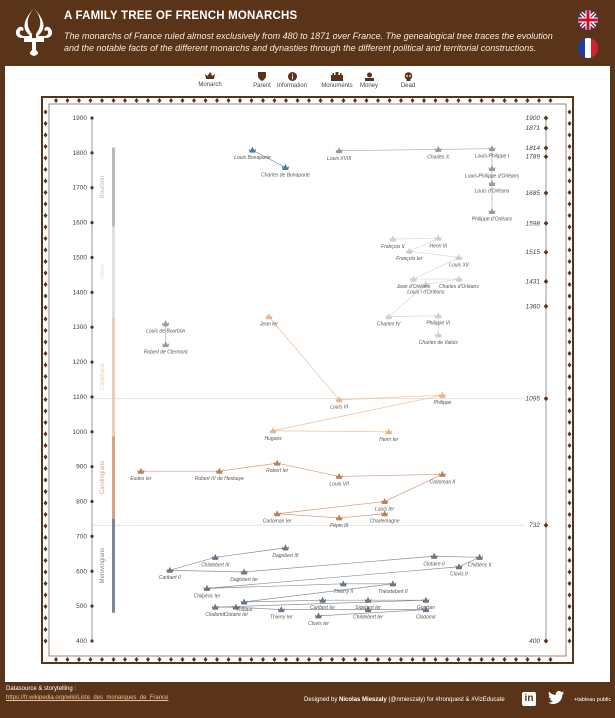 Image resolution: width=615 pixels, height=718 pixels. I want to click on legend-dead: Dead, so click(408, 80).